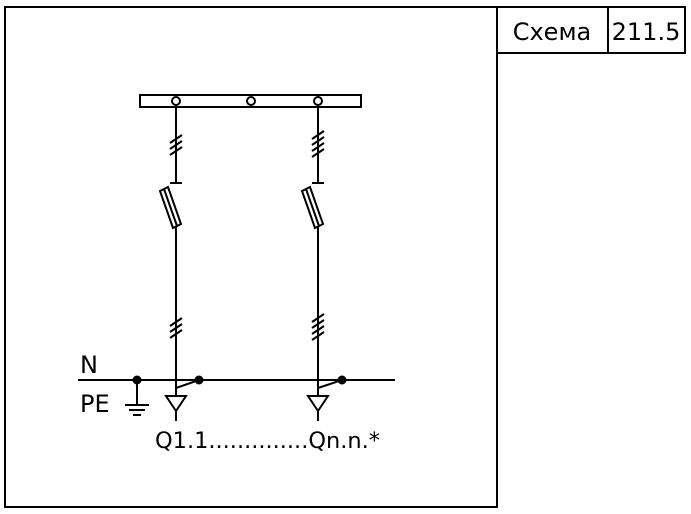 This screenshot has width=691, height=514. Describe the element at coordinates (170, 207) in the screenshot. I see `feeder-1-fuse-core` at that location.